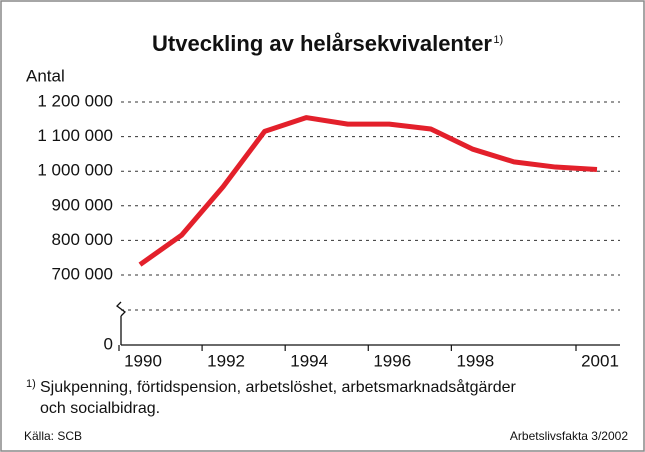 The width and height of the screenshot is (645, 452). What do you see at coordinates (226, 360) in the screenshot?
I see `x-tick-label: 1992` at bounding box center [226, 360].